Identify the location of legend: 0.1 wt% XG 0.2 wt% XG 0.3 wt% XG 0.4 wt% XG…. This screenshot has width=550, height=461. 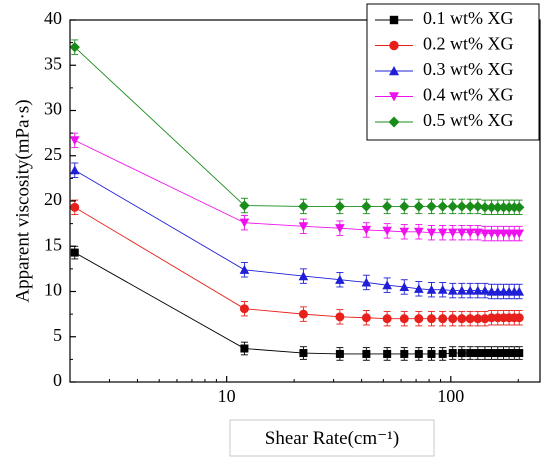
(453, 72).